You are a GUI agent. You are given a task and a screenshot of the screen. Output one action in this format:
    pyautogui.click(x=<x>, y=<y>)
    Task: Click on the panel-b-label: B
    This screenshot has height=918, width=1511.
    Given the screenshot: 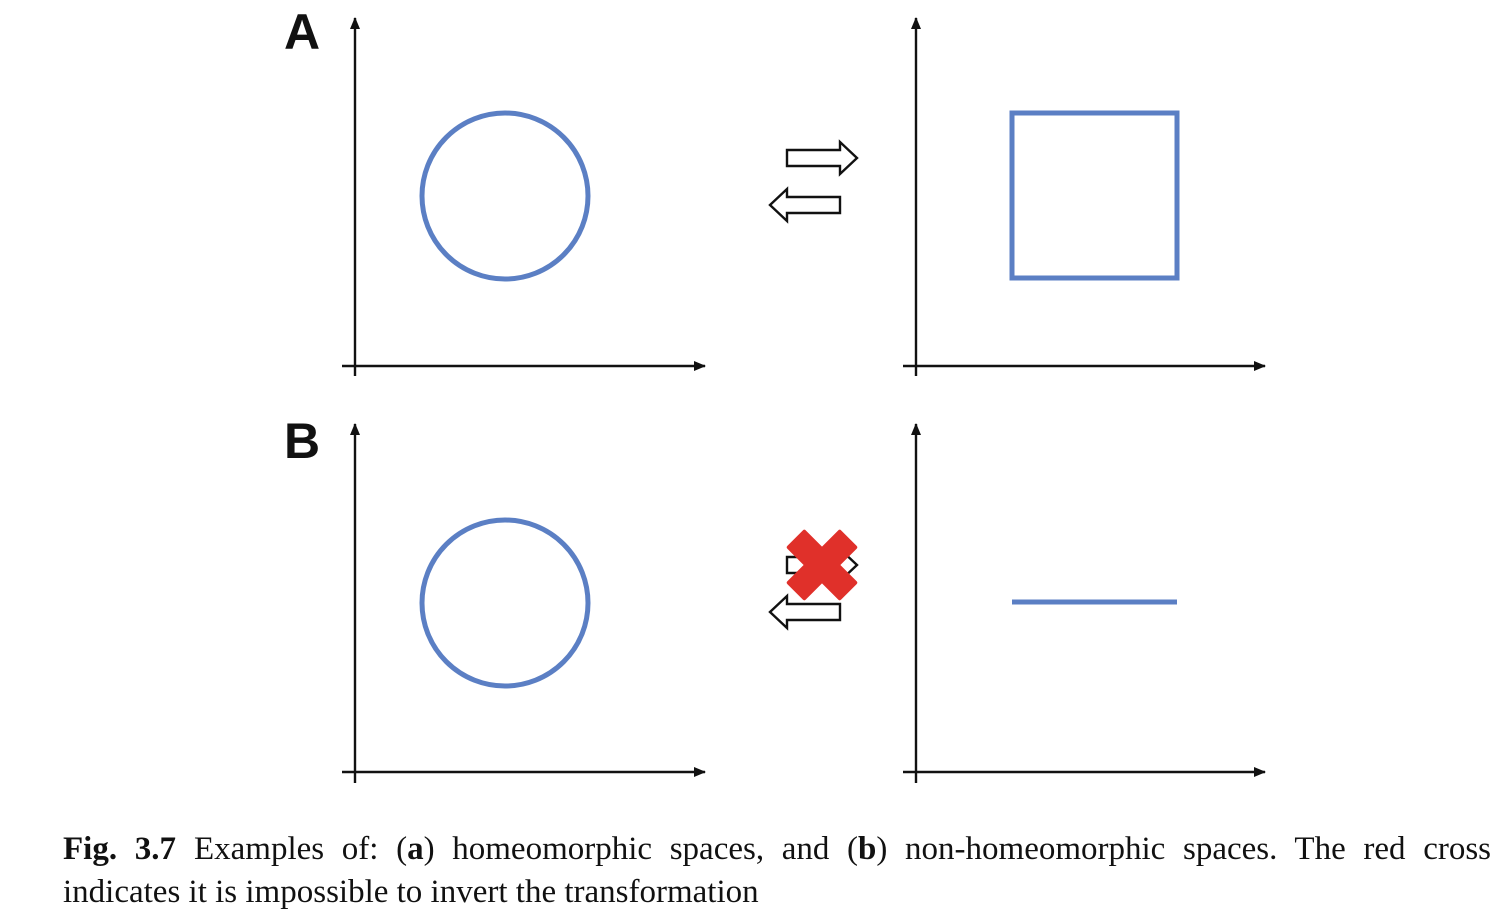 What is the action you would take?
    pyautogui.click(x=302, y=441)
    